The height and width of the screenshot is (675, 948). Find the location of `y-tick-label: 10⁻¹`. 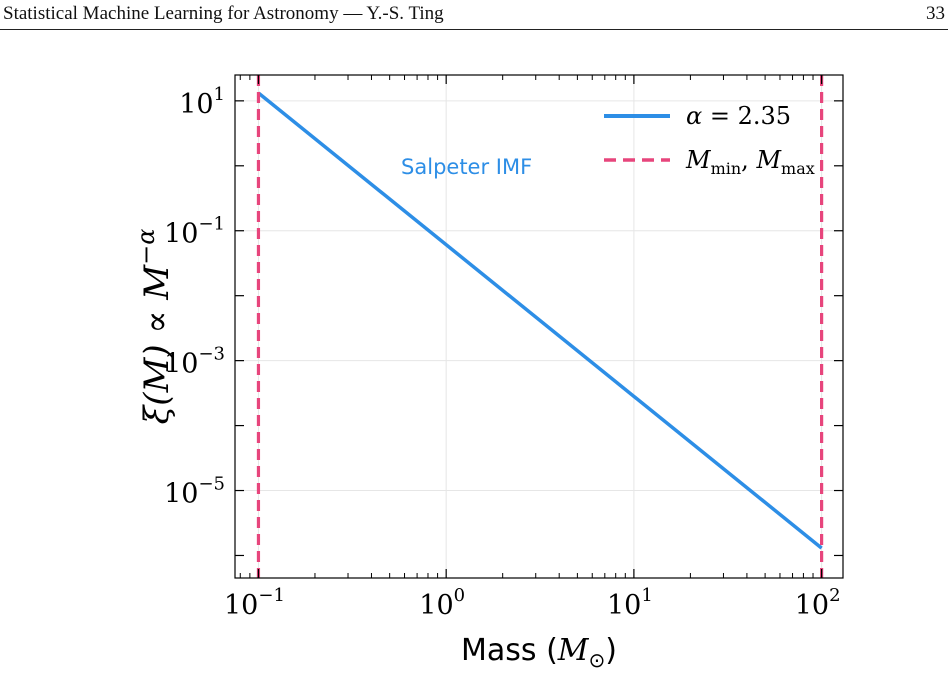

y-tick-label: 10⁻¹ is located at coordinates (194, 232).